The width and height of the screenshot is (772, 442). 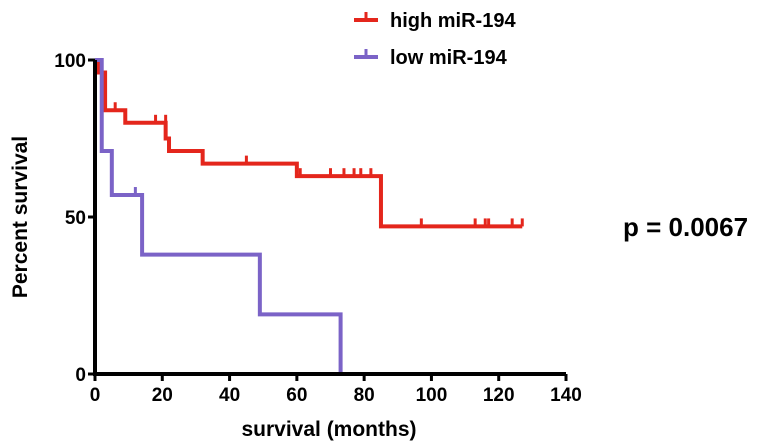 What do you see at coordinates (453, 21) in the screenshot?
I see `legend-label: high miR-194` at bounding box center [453, 21].